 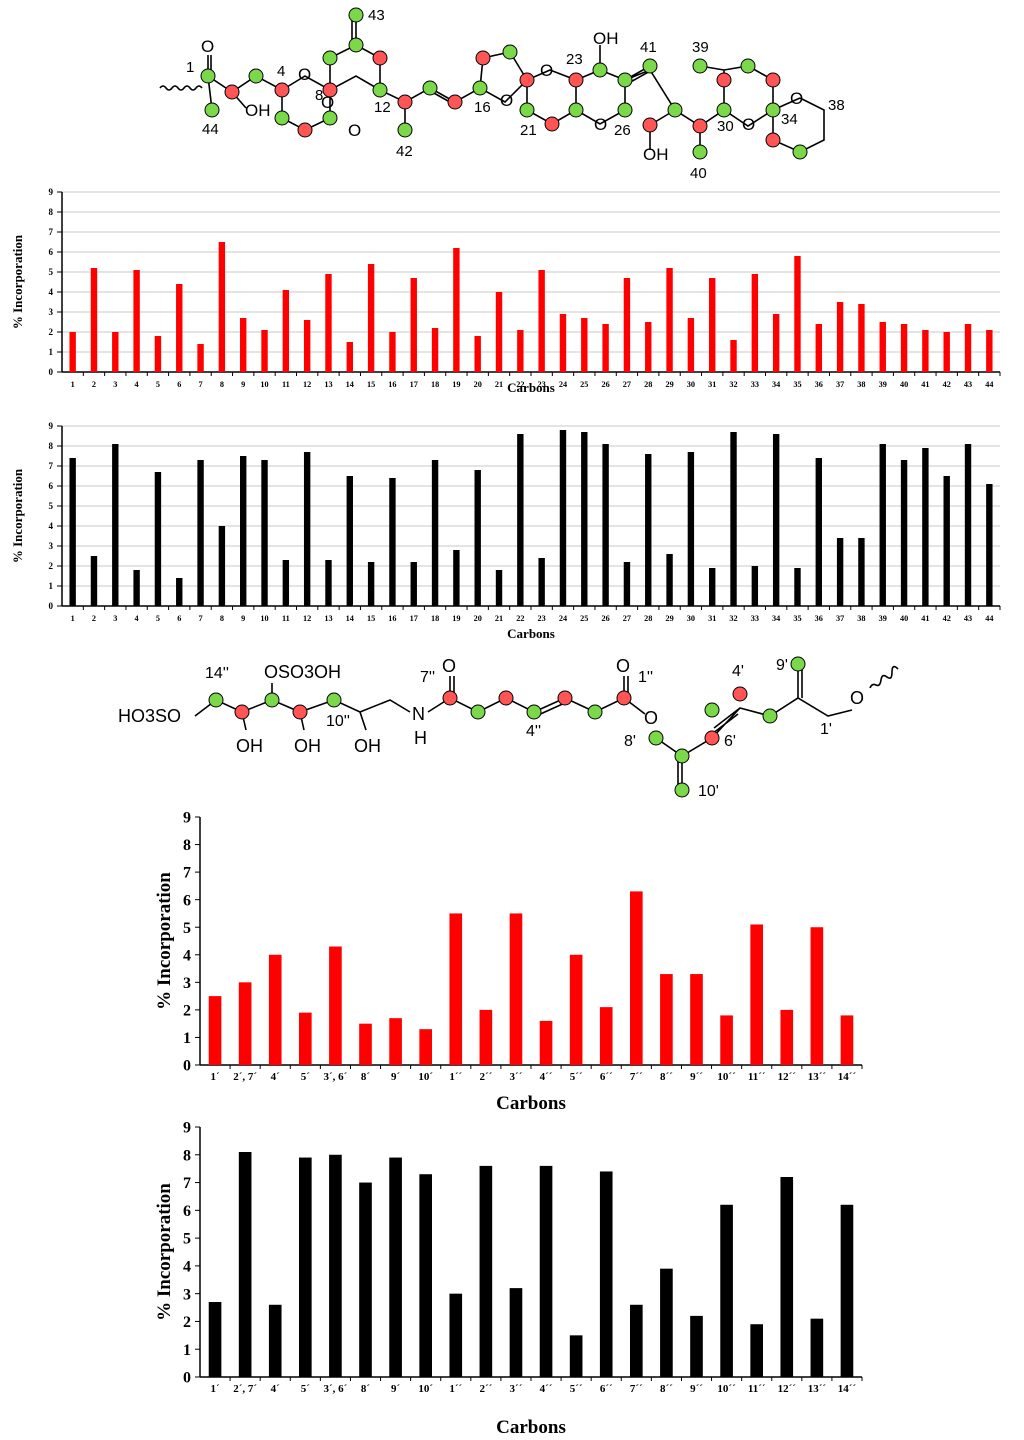 What do you see at coordinates (158, 384) in the screenshot?
I see `x-tick-label: 5` at bounding box center [158, 384].